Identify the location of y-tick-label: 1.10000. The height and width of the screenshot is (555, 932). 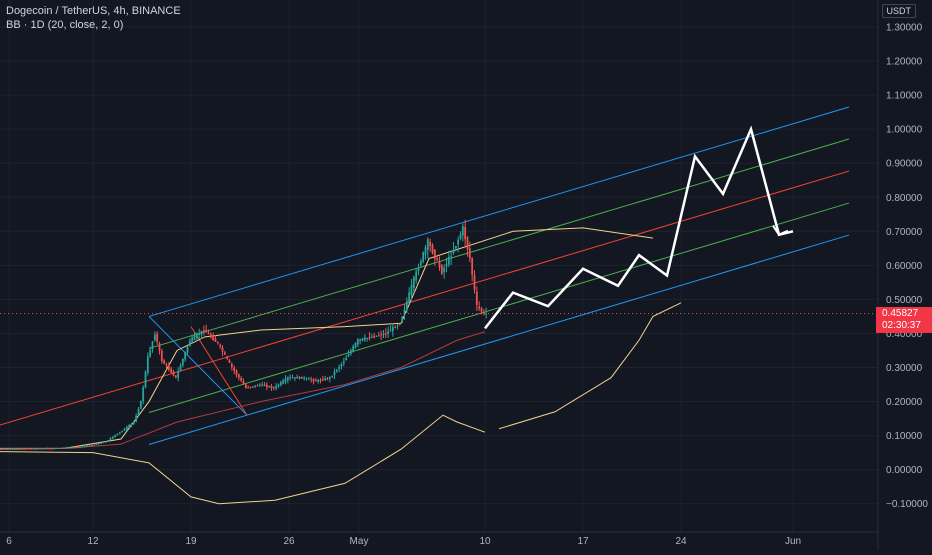
(904, 96).